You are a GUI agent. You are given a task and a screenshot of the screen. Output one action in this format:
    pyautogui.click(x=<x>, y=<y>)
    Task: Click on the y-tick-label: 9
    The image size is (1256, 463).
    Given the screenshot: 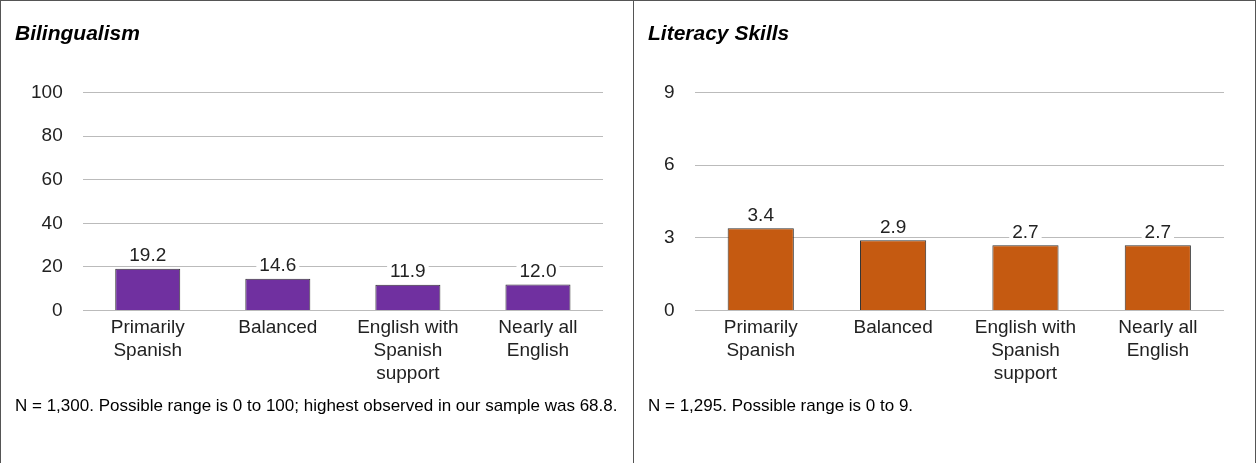 What is the action you would take?
    pyautogui.click(x=669, y=91)
    